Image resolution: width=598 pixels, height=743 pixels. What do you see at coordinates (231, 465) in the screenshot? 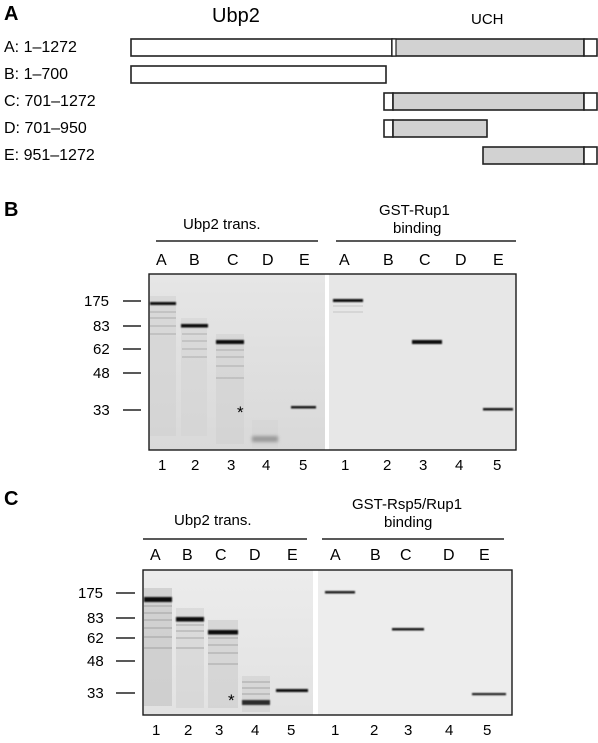
I see `panel-b-lane-number-left-3: 3` at bounding box center [231, 465].